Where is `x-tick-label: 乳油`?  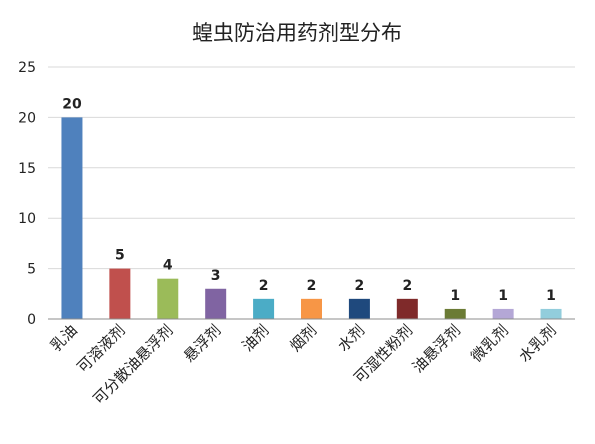 x-tick-label: 乳油 is located at coordinates (64, 338).